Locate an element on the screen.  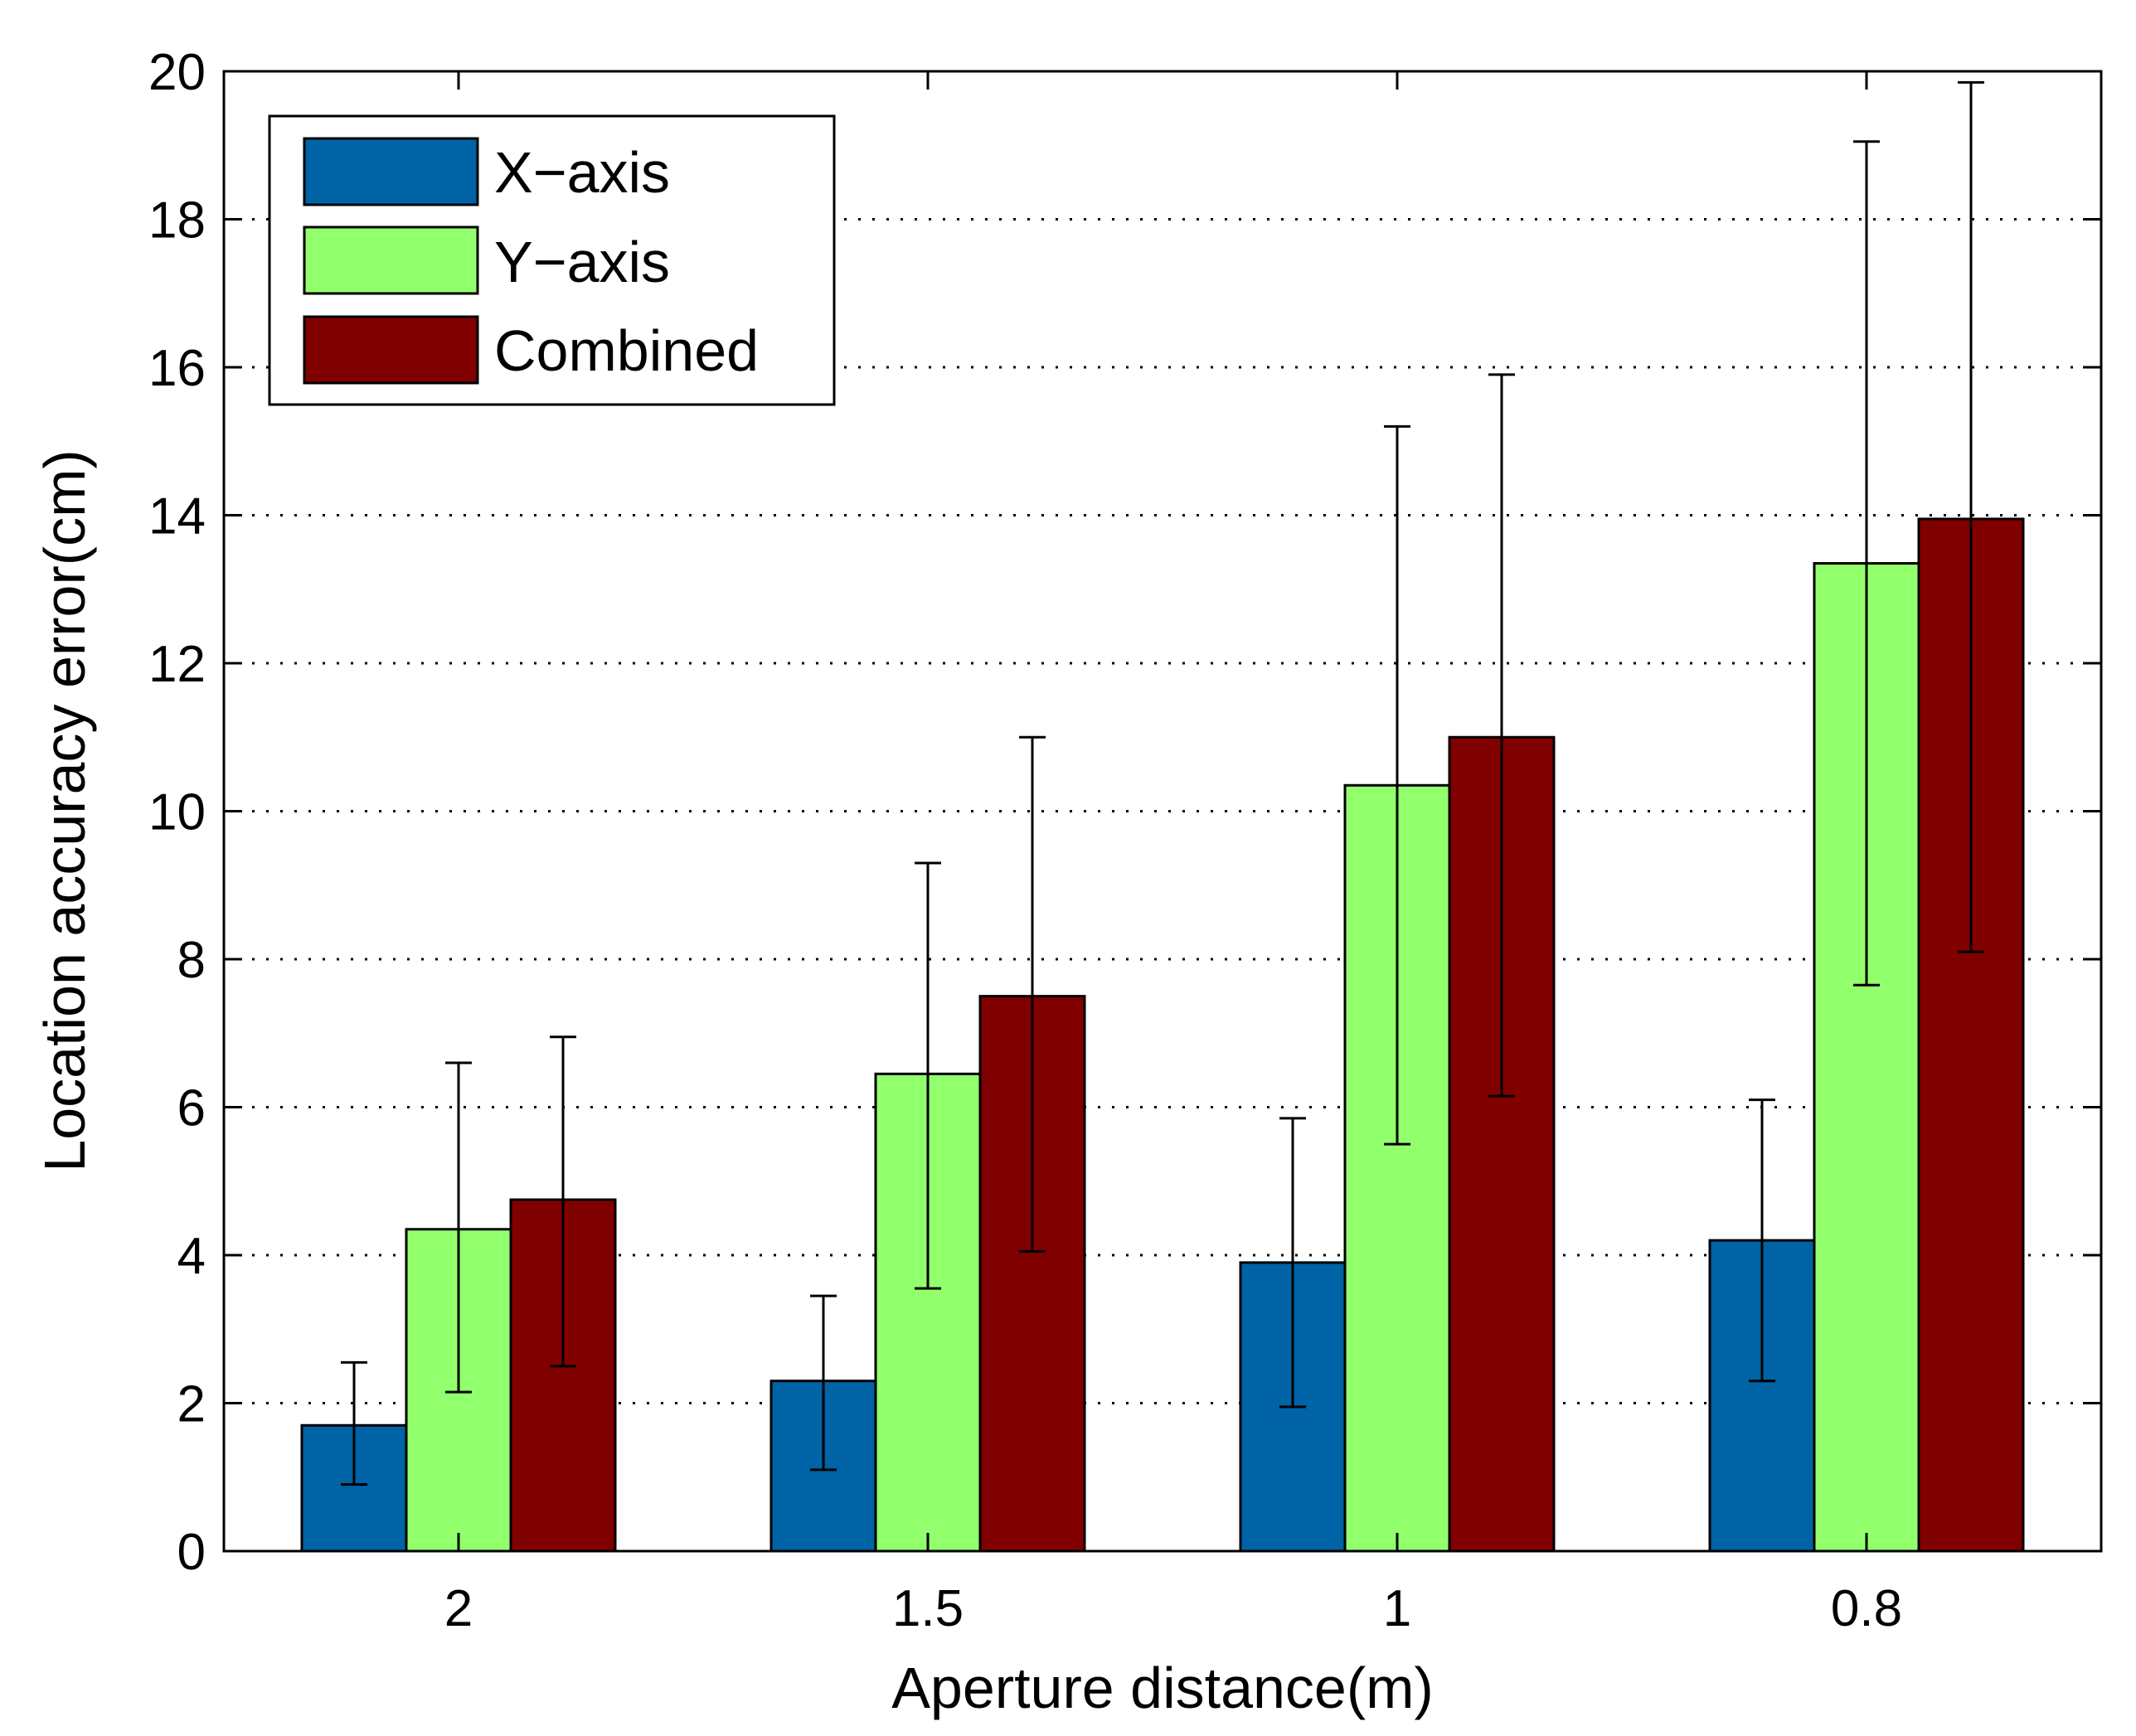
y-tick-label: 10 is located at coordinates (177, 812).